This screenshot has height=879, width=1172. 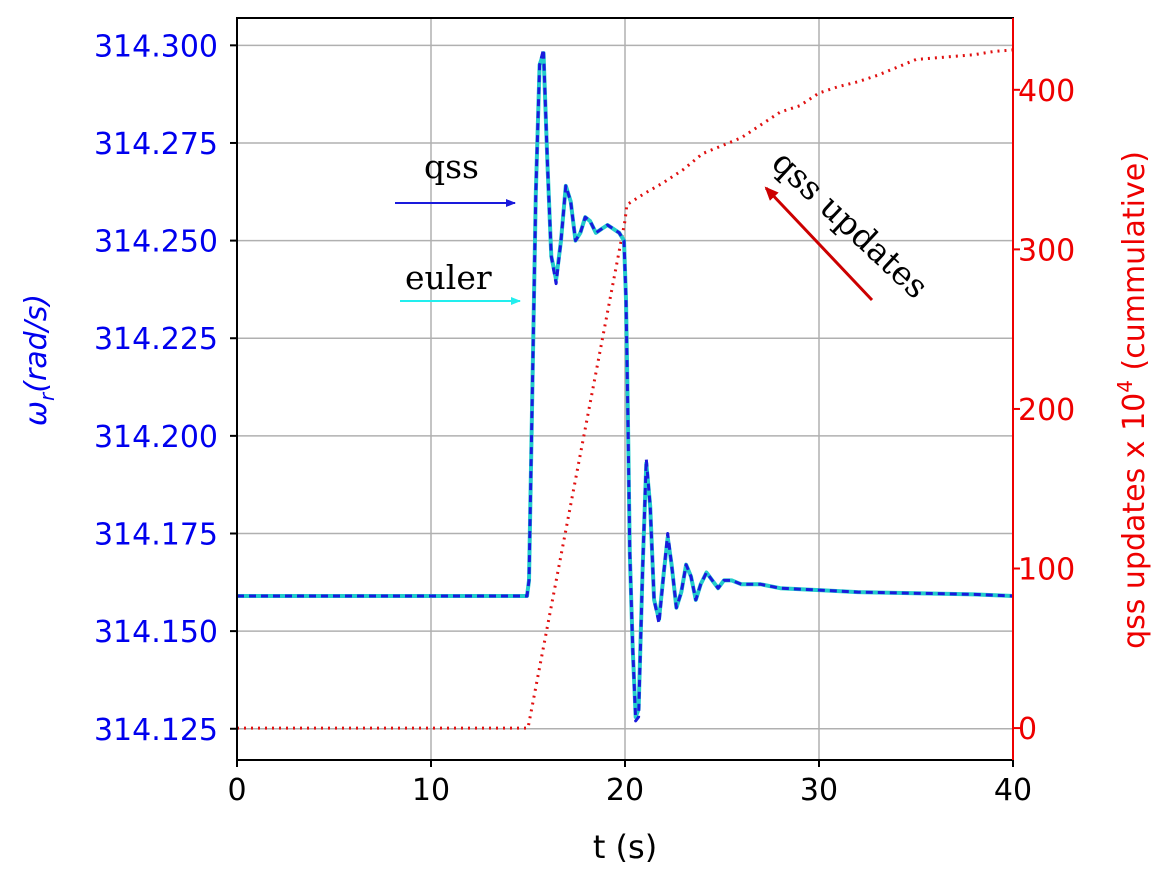 I want to click on y-axis-left-label: ωr(rad/s), so click(x=39, y=360).